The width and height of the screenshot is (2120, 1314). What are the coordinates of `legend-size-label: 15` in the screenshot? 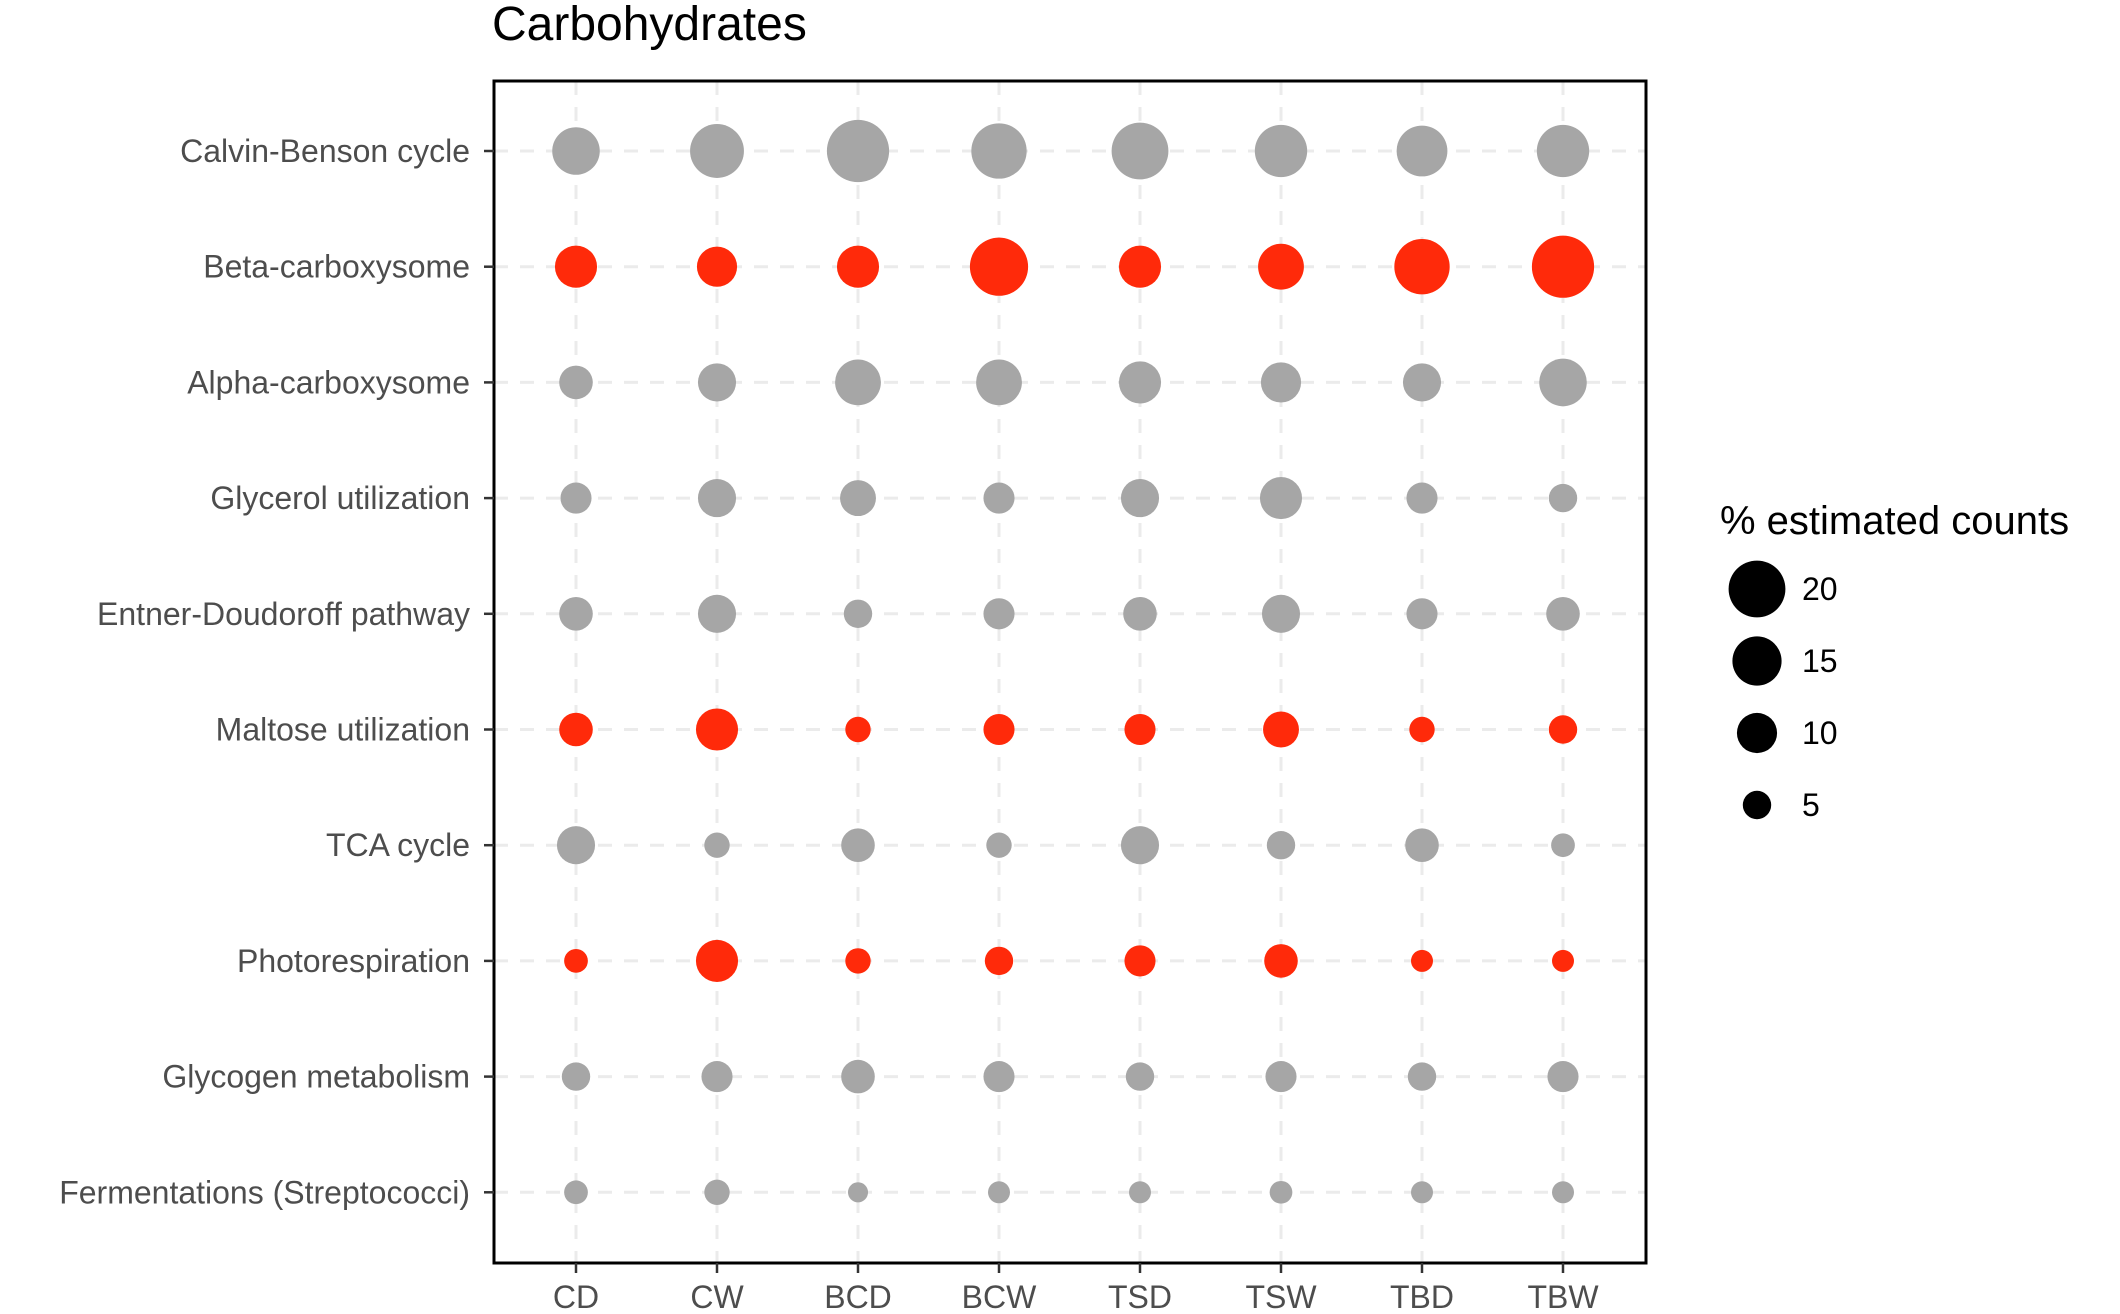 It's located at (1820, 661).